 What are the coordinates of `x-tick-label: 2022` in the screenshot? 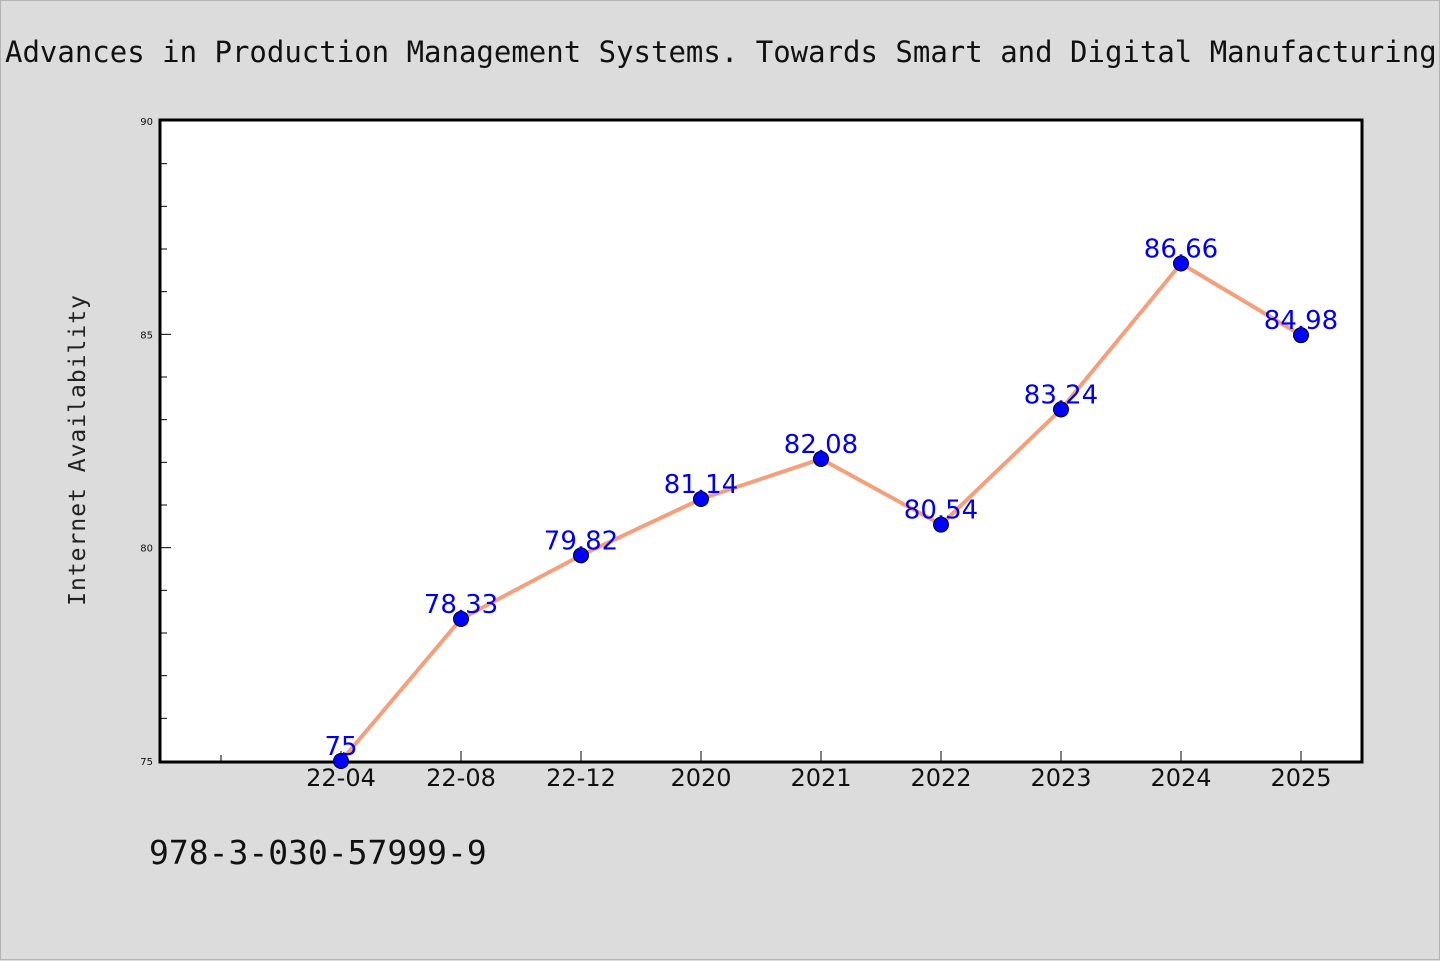 It's located at (940, 778).